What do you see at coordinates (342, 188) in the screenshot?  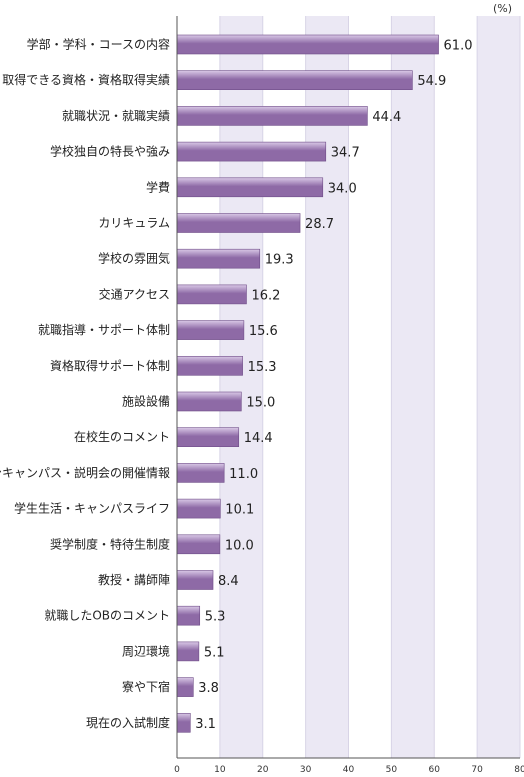 I see `value-label: 34.0` at bounding box center [342, 188].